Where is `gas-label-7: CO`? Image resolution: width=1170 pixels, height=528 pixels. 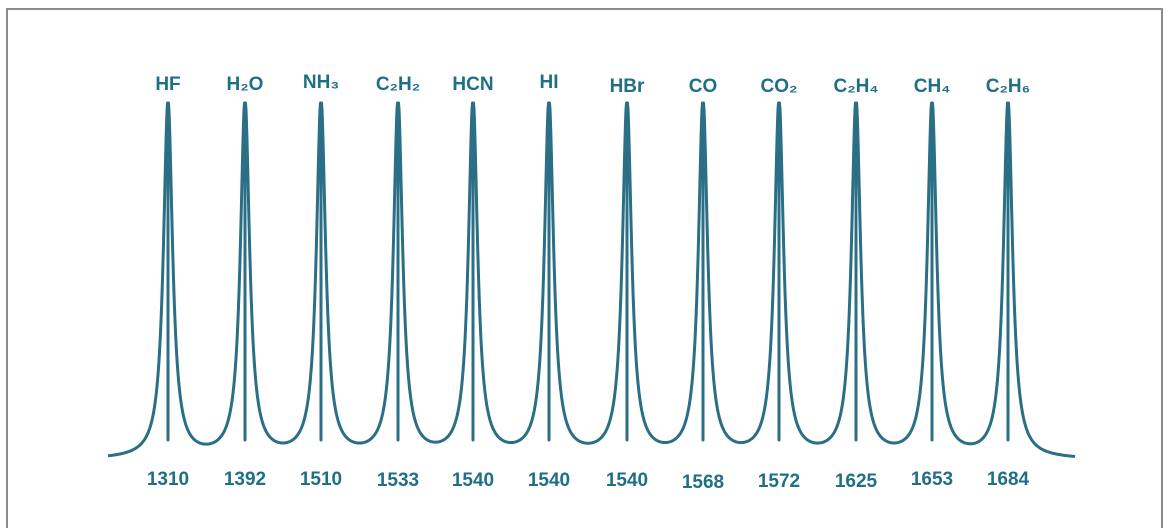 gas-label-7: CO is located at coordinates (703, 86).